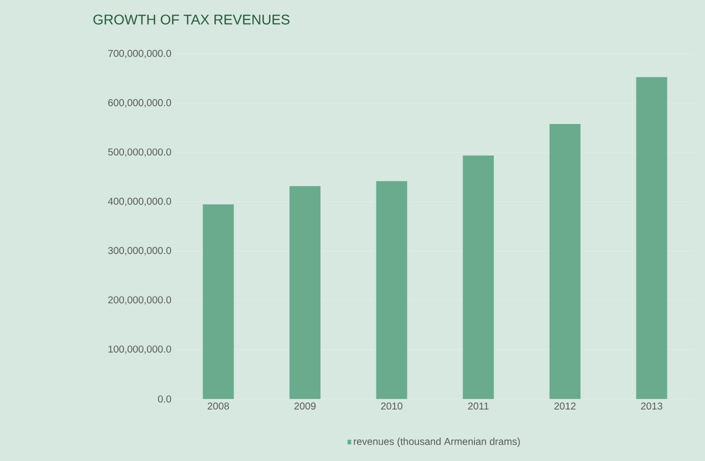  Describe the element at coordinates (140, 251) in the screenshot. I see `y-tick-label: 300,000,000.0` at that location.